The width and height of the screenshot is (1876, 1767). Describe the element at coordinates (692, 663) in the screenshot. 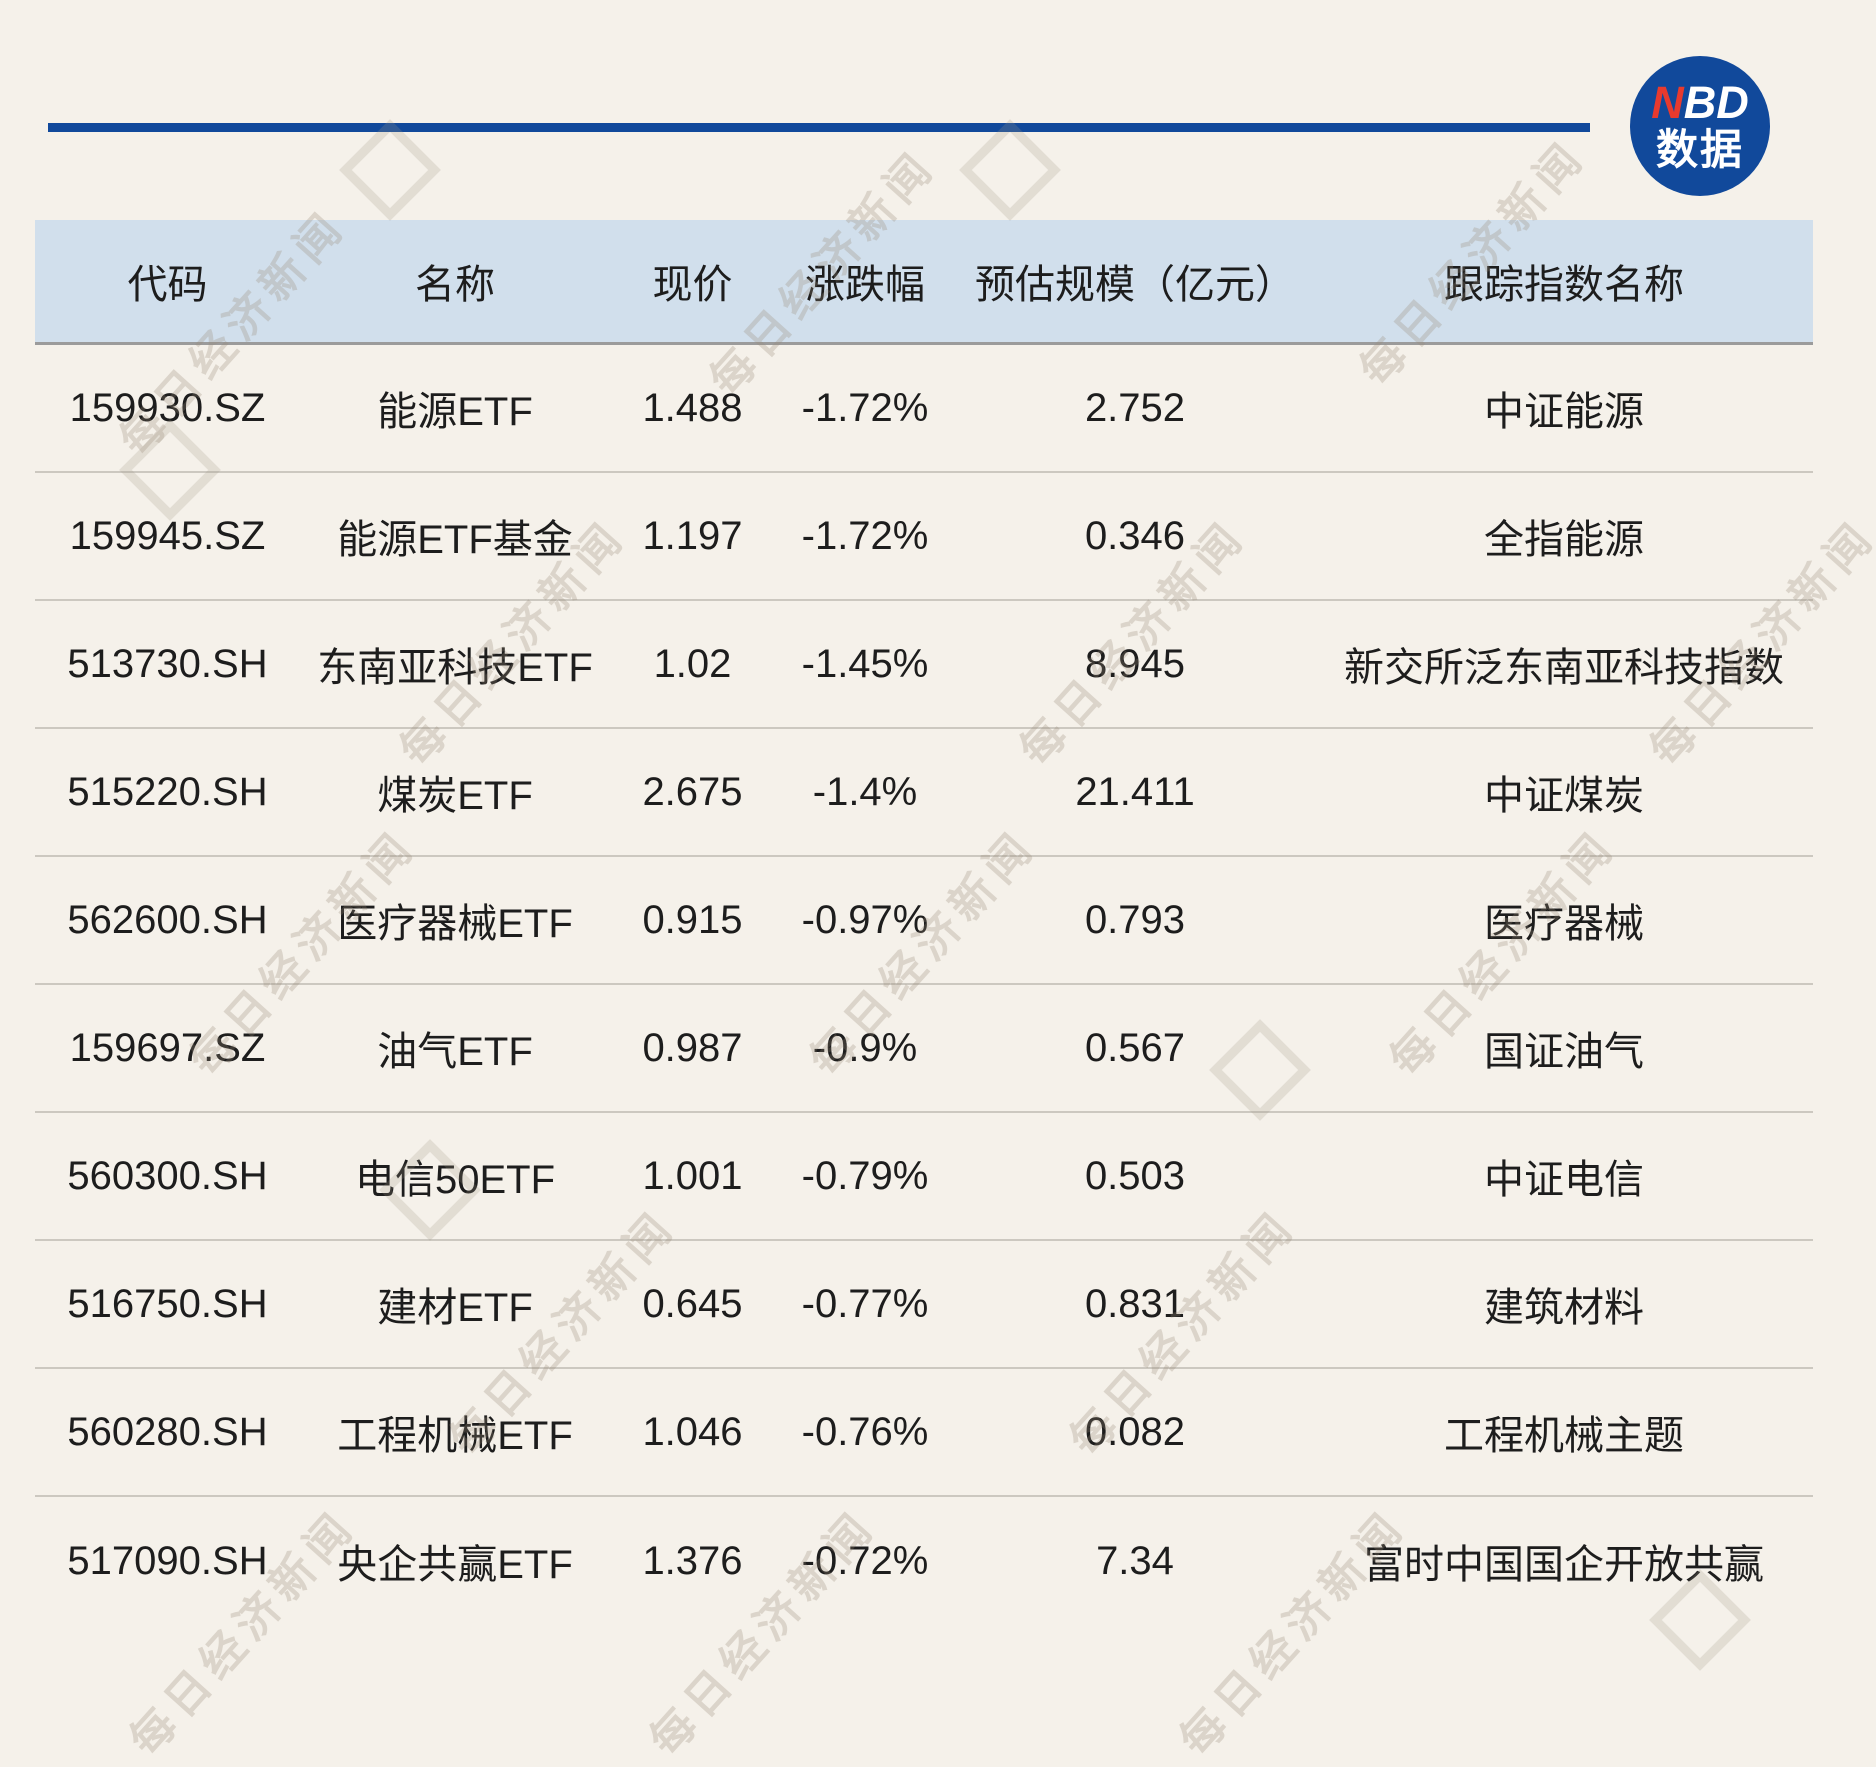

I see `cell-price: 1.02` at that location.